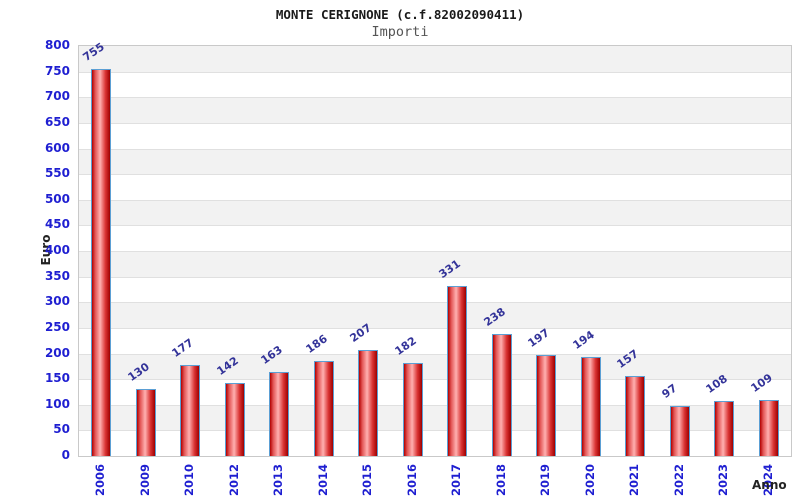 Image resolution: width=800 pixels, height=500 pixels. What do you see at coordinates (278, 480) in the screenshot?
I see `x-tick-label: 2013` at bounding box center [278, 480].